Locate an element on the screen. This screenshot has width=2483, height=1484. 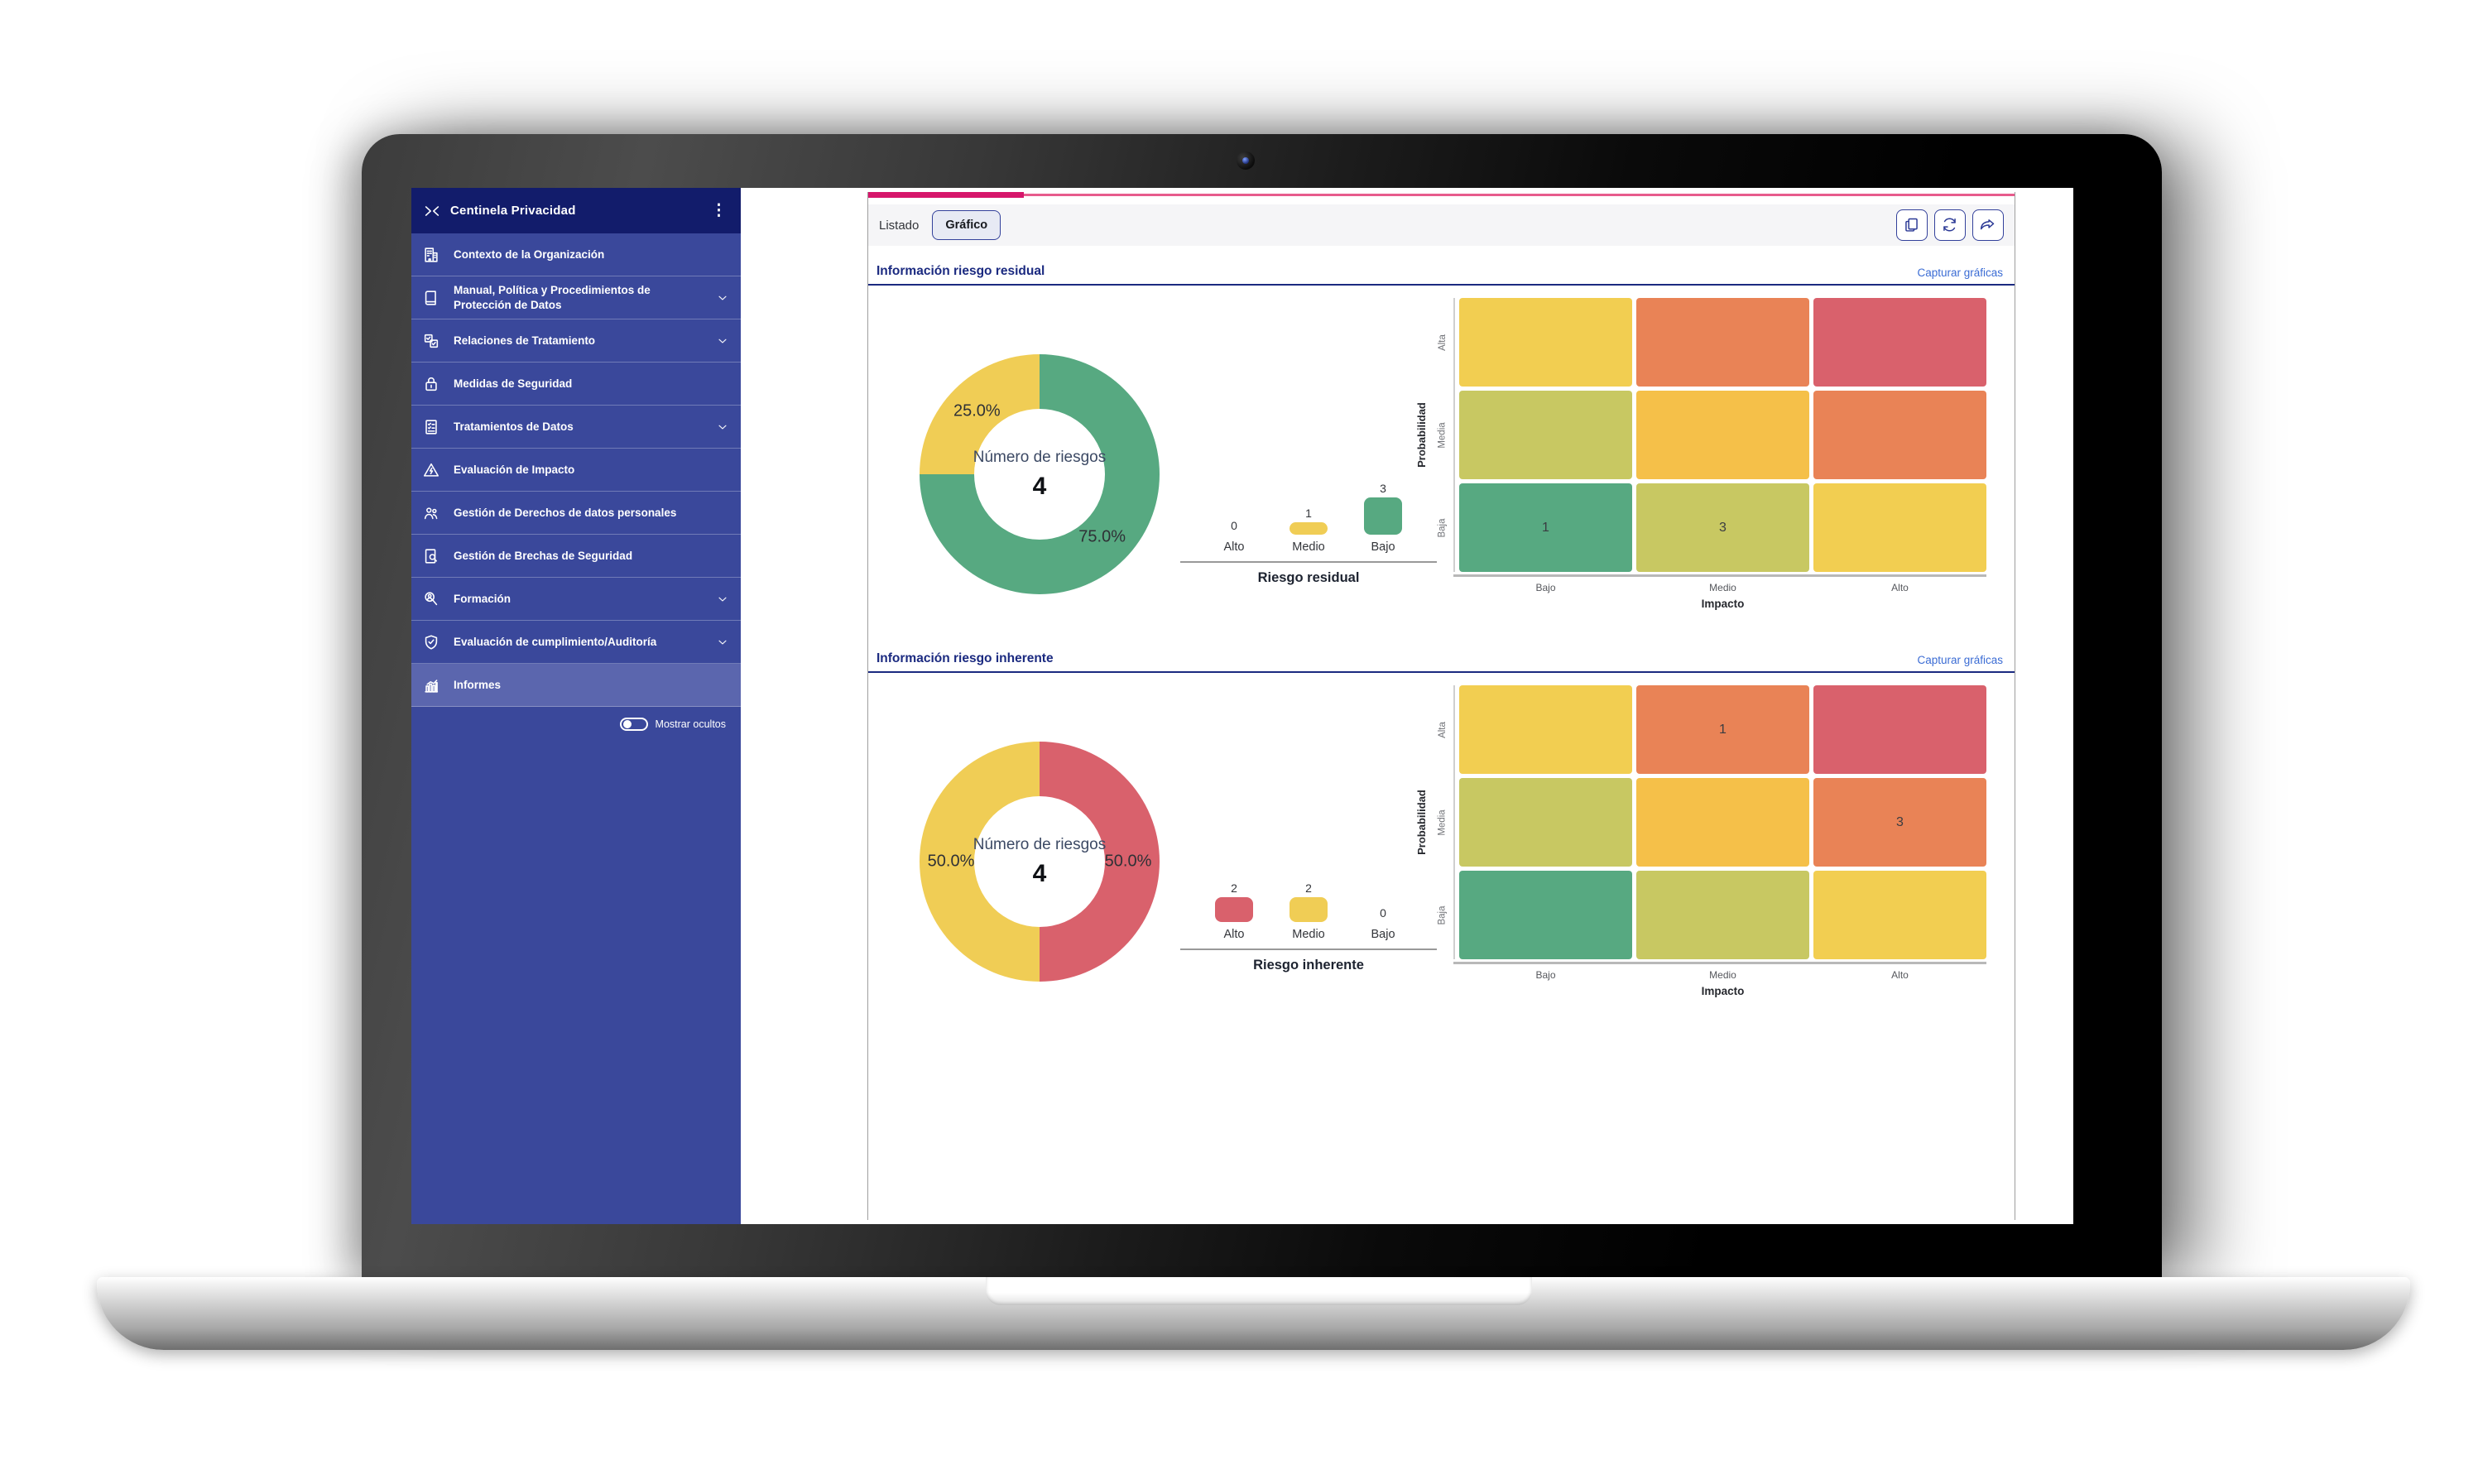
view-toolbar: Listado Gráfico is located at coordinates (1441, 225).